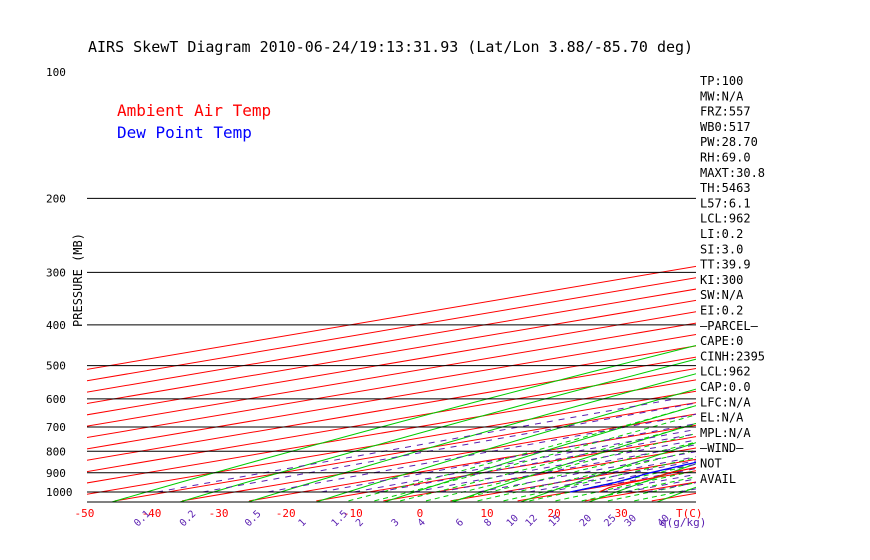 Image resolution: width=870 pixels, height=560 pixels. What do you see at coordinates (711, 464) in the screenshot?
I see `parameter-entry: NOT` at bounding box center [711, 464].